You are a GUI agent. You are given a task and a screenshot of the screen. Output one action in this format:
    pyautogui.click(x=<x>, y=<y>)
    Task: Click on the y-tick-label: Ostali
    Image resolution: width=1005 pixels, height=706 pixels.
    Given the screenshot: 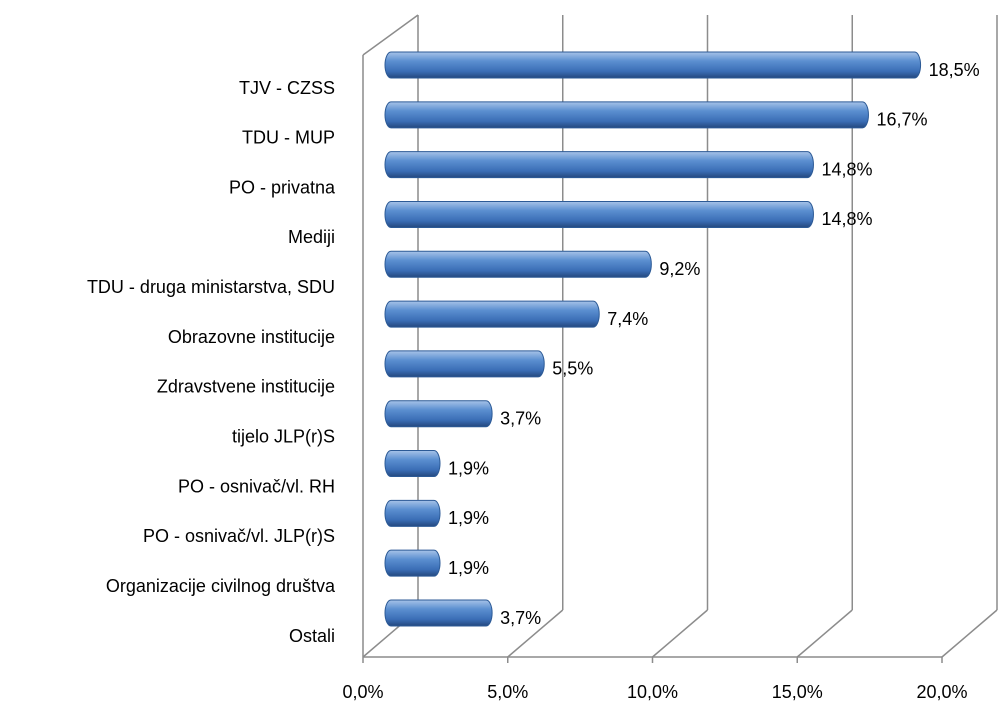 What is the action you would take?
    pyautogui.click(x=312, y=636)
    